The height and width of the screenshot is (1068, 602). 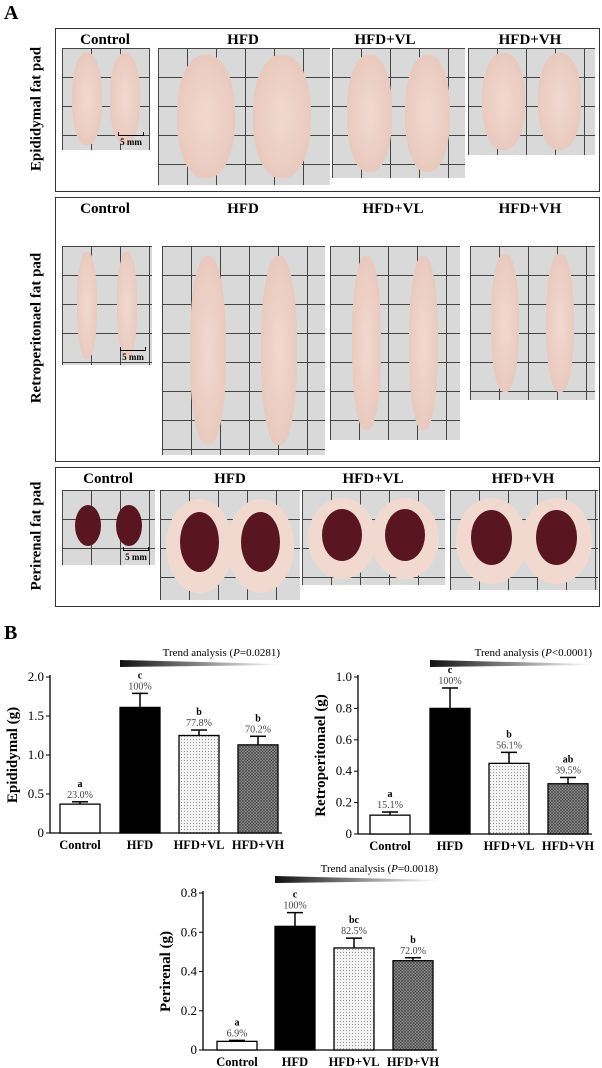 What do you see at coordinates (354, 920) in the screenshot?
I see `significance-letter: bc` at bounding box center [354, 920].